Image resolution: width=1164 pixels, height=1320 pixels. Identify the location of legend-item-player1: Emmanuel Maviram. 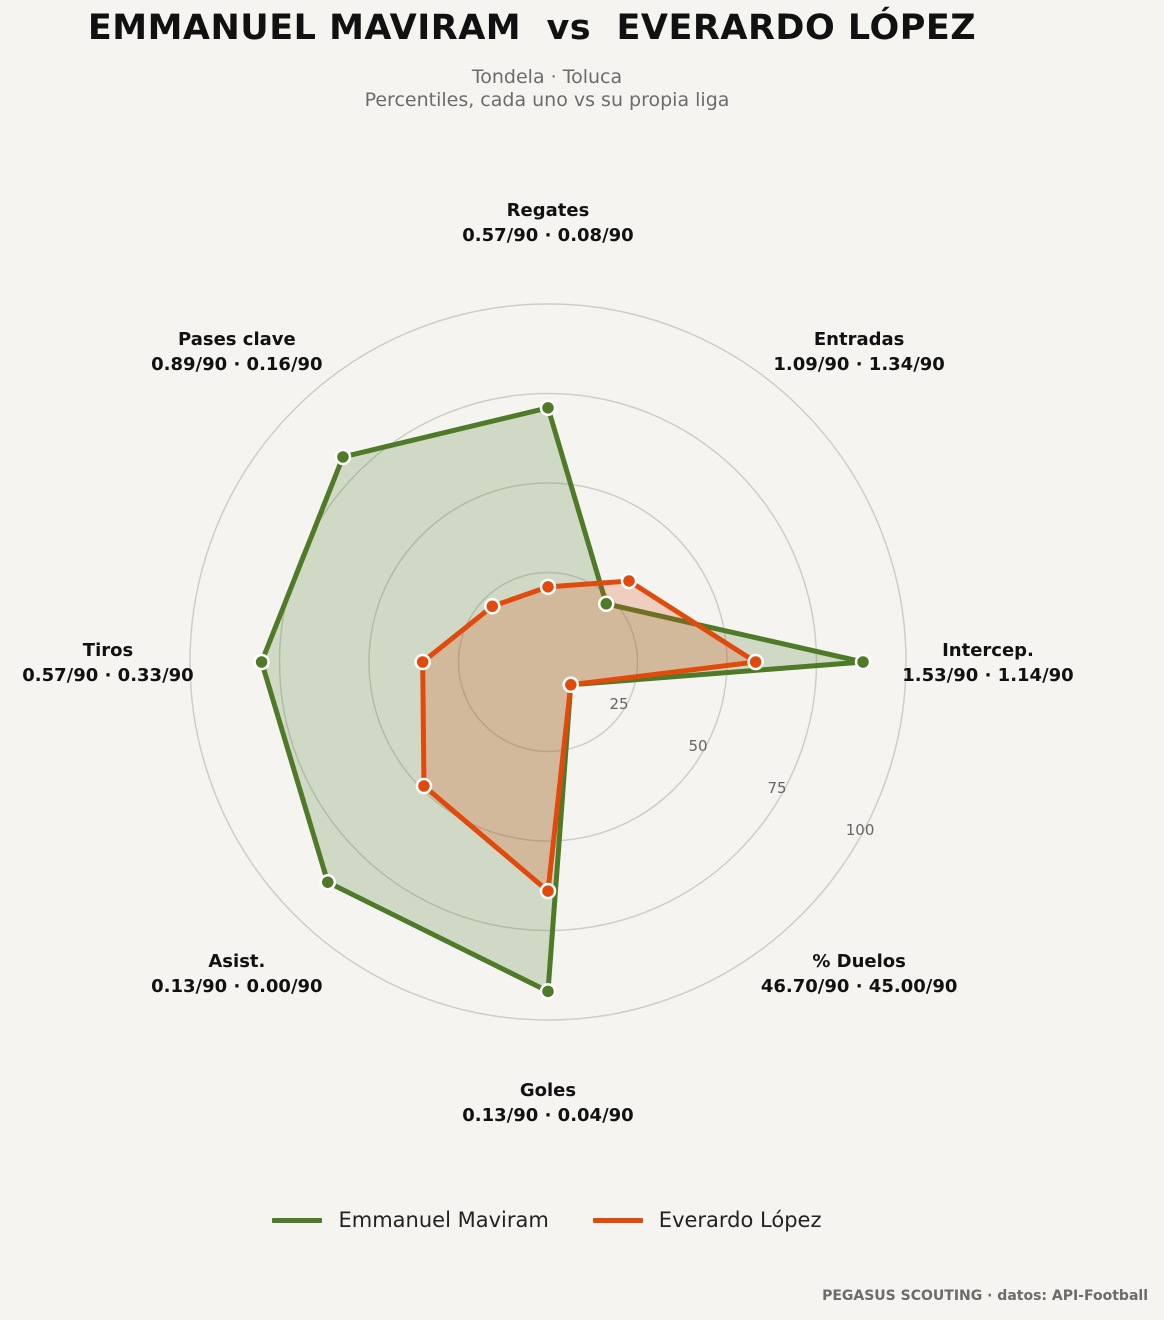
(410, 1220).